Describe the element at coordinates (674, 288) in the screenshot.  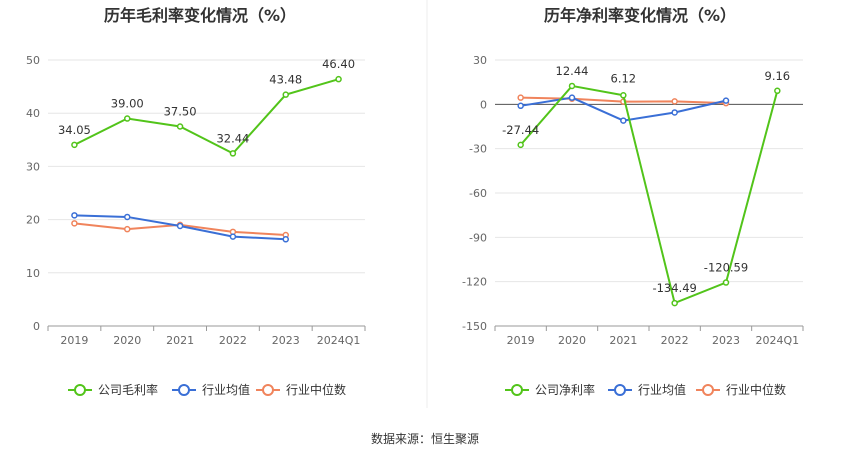
I see `data-label: -134.49` at that location.